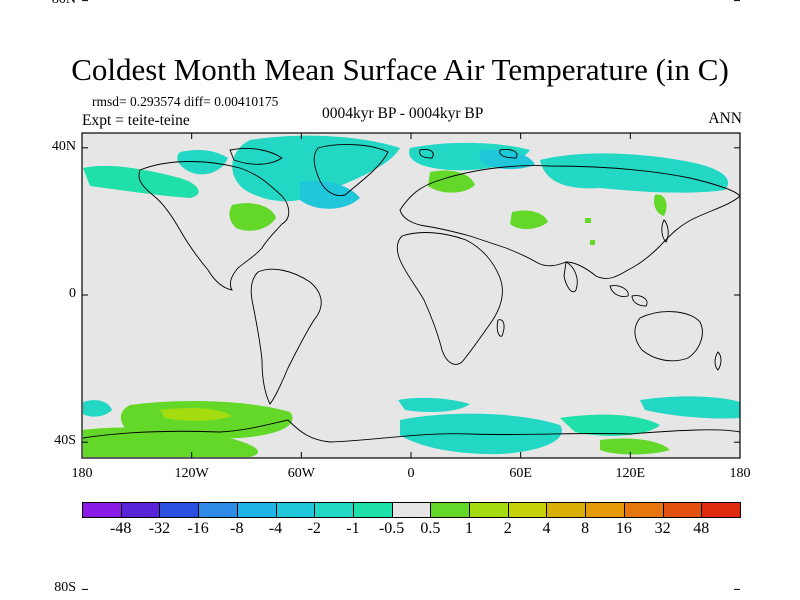 Image resolution: width=800 pixels, height=600 pixels. Describe the element at coordinates (159, 528) in the screenshot. I see `colorbar-label: -32` at that location.